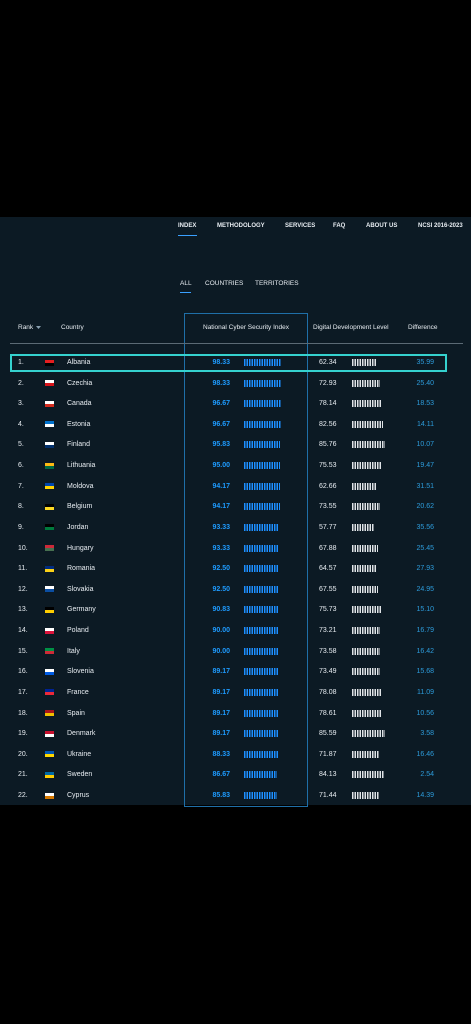 The width and height of the screenshot is (471, 1024). What do you see at coordinates (425, 631) in the screenshot?
I see `difference-value: 16.79` at bounding box center [425, 631].